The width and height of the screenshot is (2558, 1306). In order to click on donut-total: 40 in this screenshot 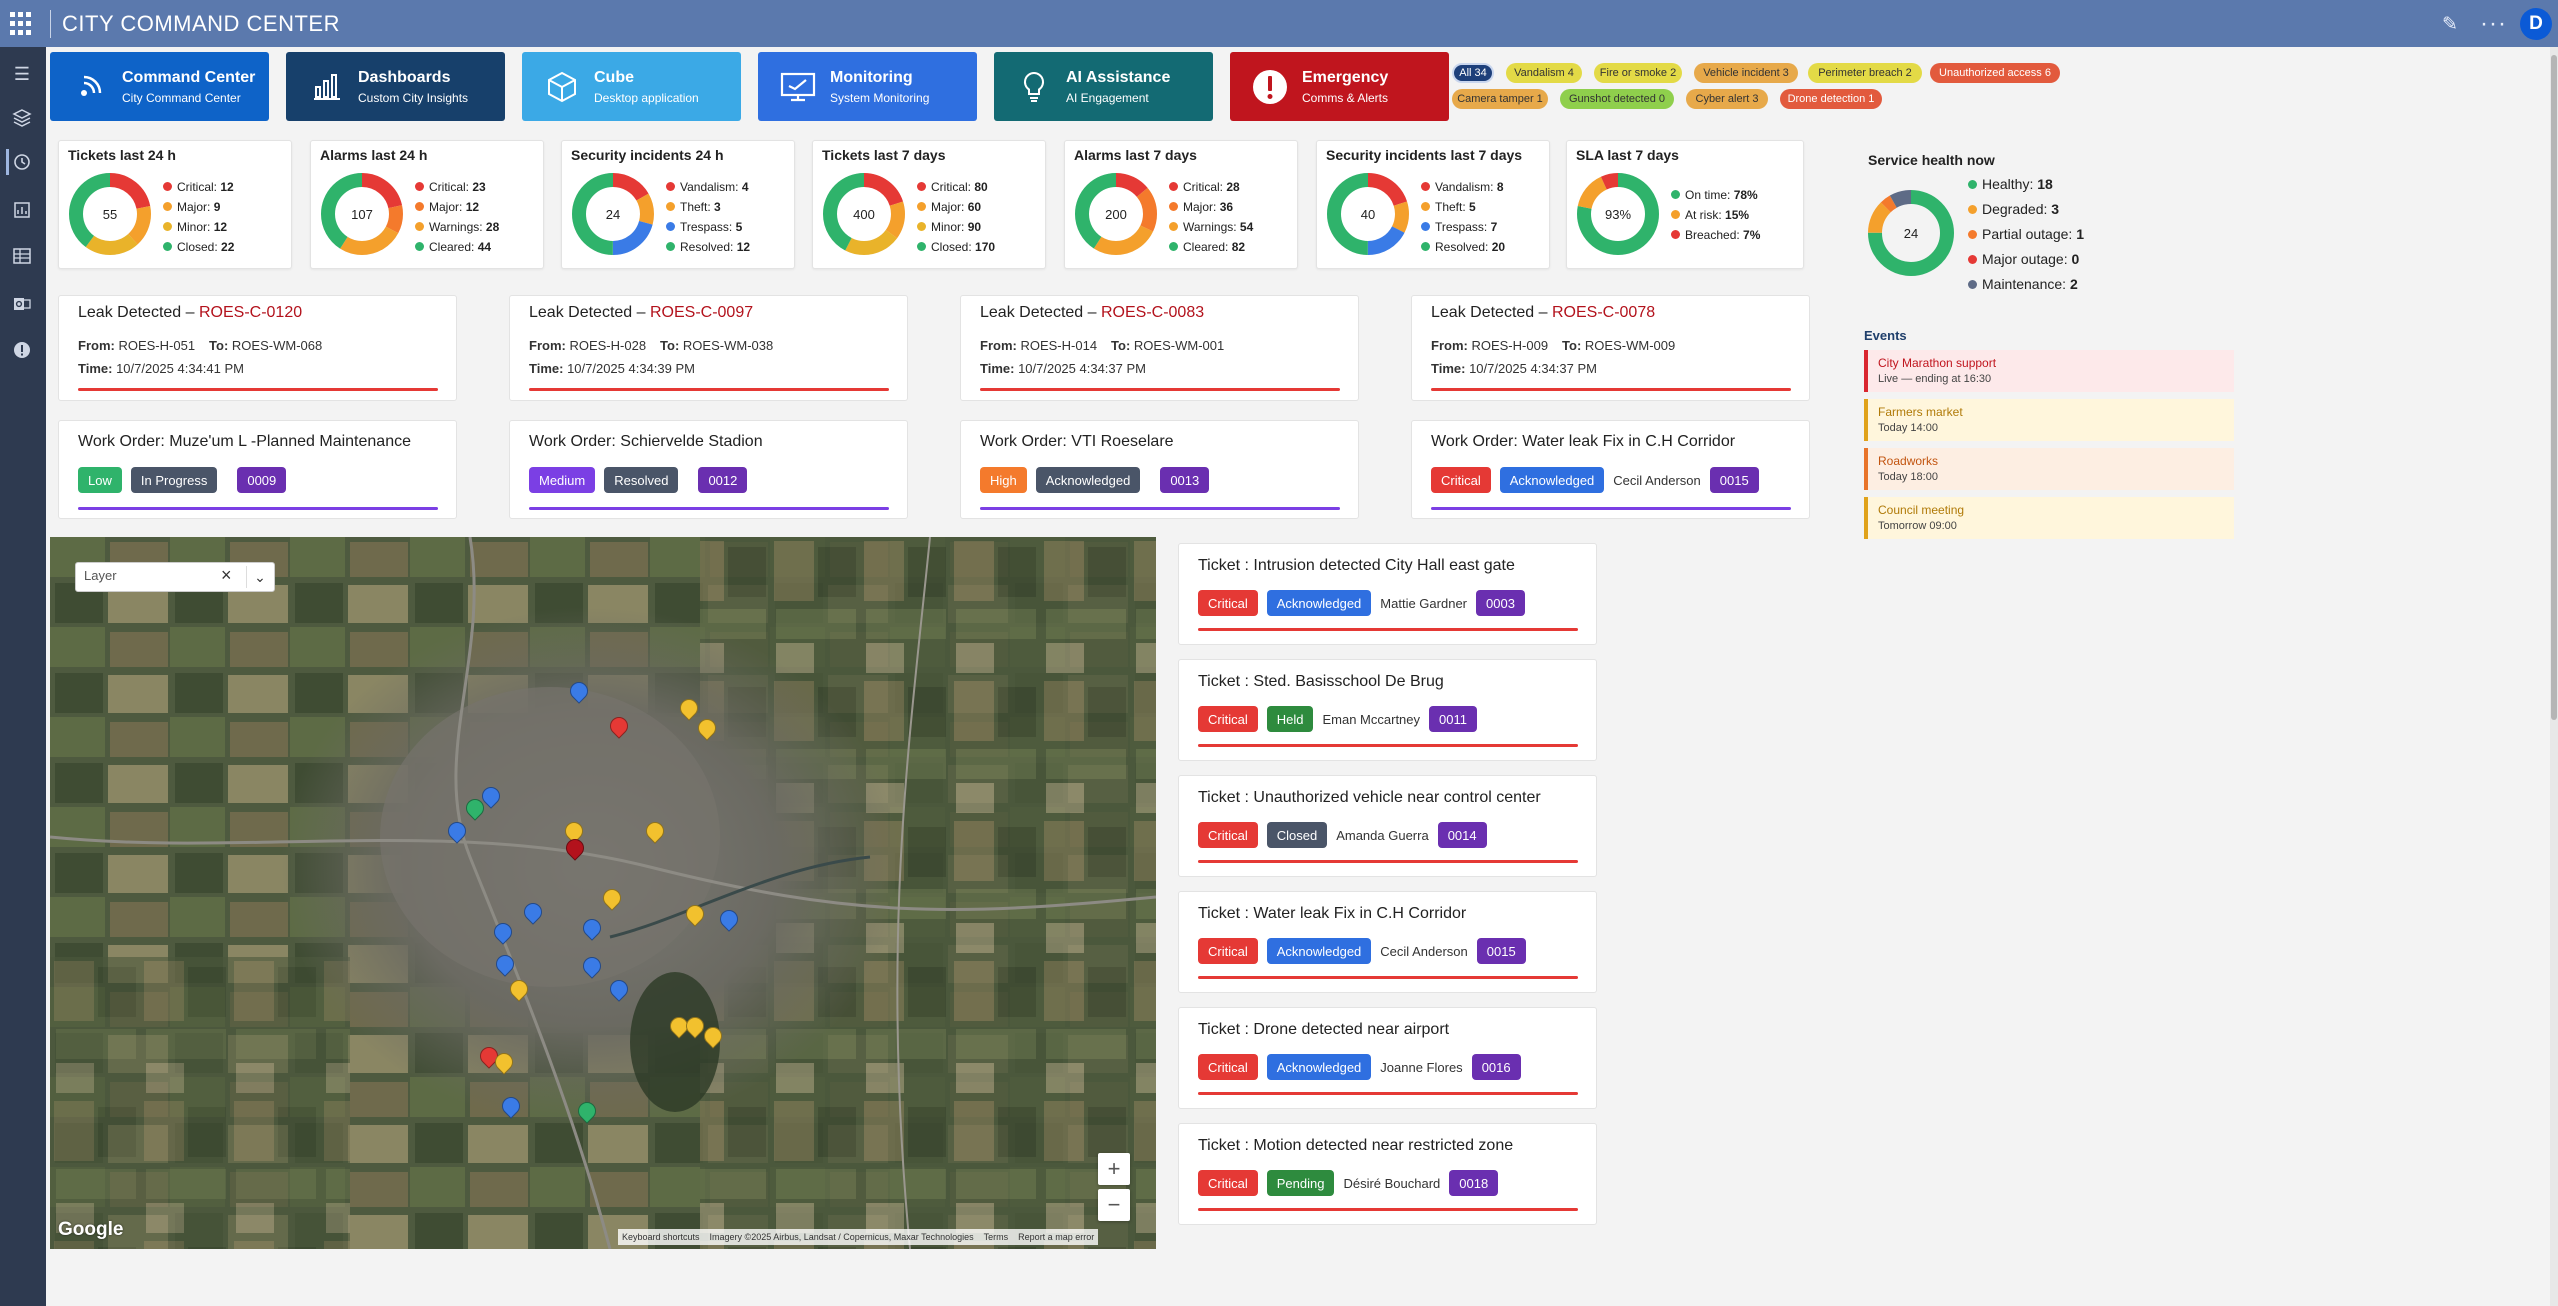, I will do `click(1368, 214)`.